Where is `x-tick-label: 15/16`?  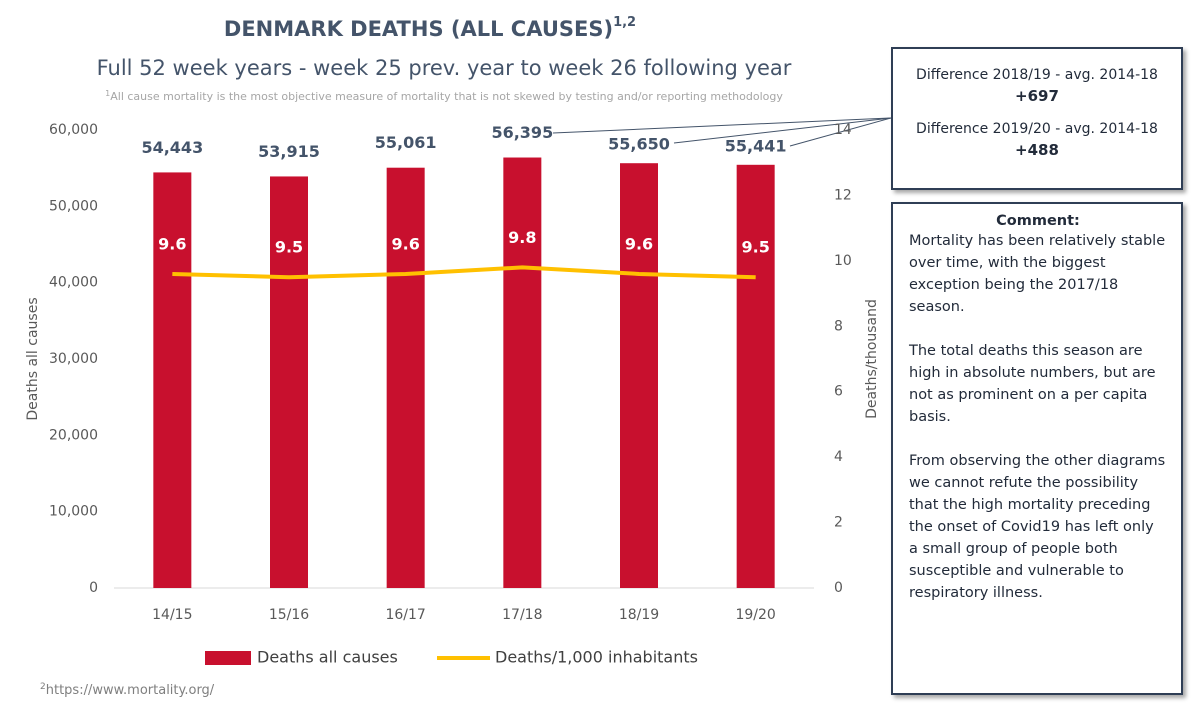
x-tick-label: 15/16 is located at coordinates (289, 615).